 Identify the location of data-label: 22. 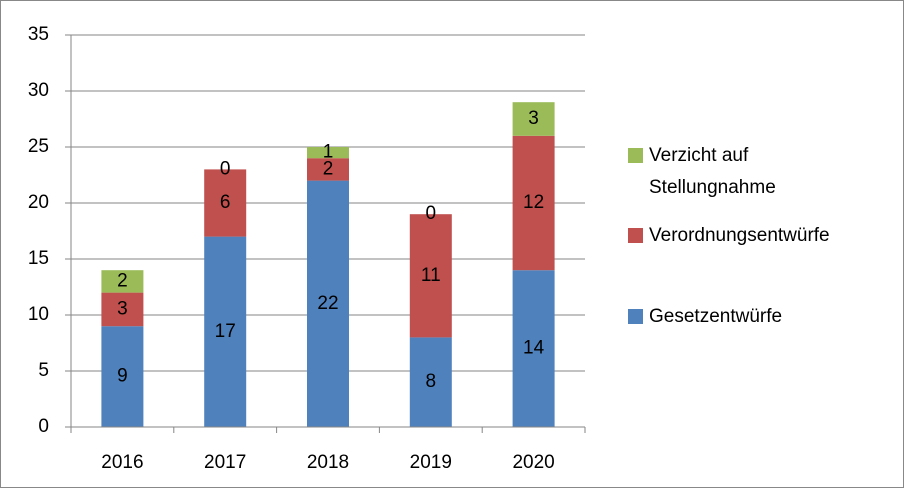
(327, 303).